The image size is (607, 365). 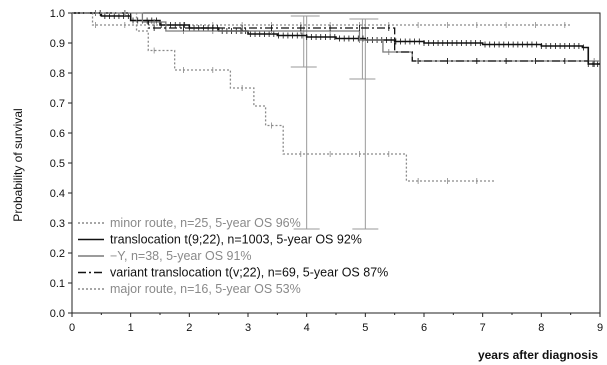 What do you see at coordinates (538, 355) in the screenshot?
I see `x-axis-label: years after diagnosis` at bounding box center [538, 355].